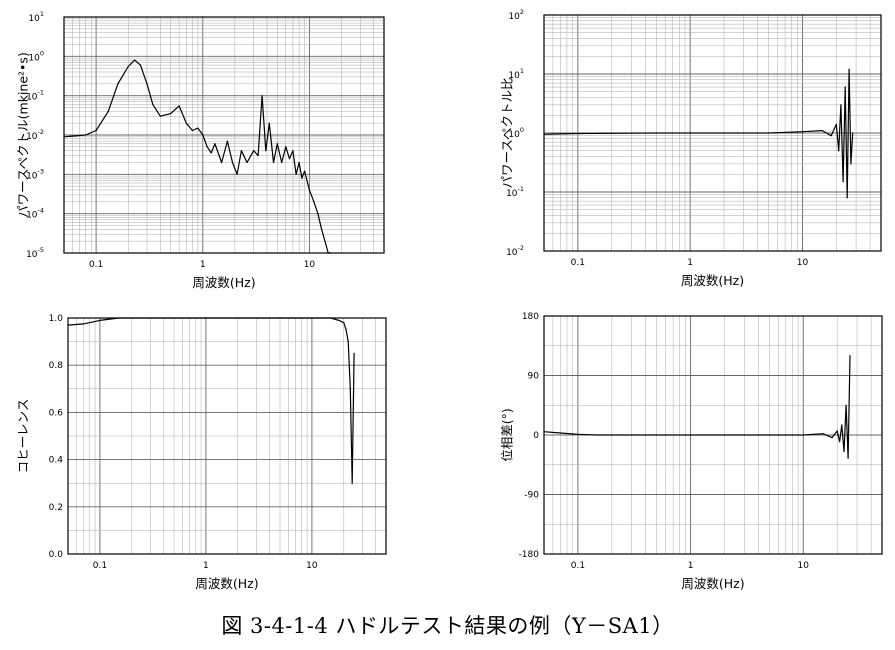  What do you see at coordinates (698, 133) in the screenshot?
I see `power-spectrum-ratio-series-line` at bounding box center [698, 133].